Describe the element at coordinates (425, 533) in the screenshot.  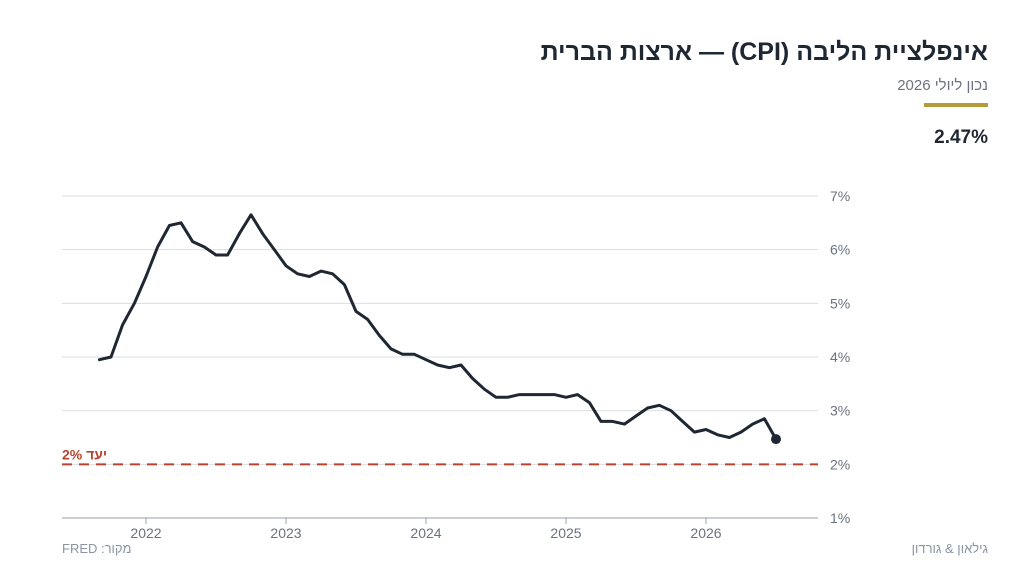
I see `x-tick-label: 2024` at that location.